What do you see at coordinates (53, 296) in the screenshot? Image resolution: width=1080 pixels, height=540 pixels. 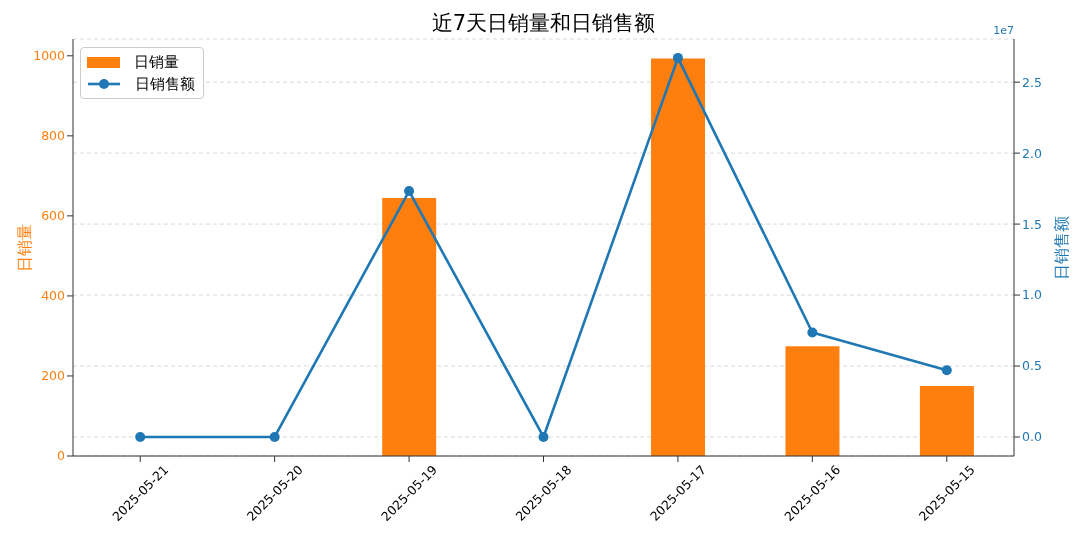 I see `y-tick-label: 400` at bounding box center [53, 296].